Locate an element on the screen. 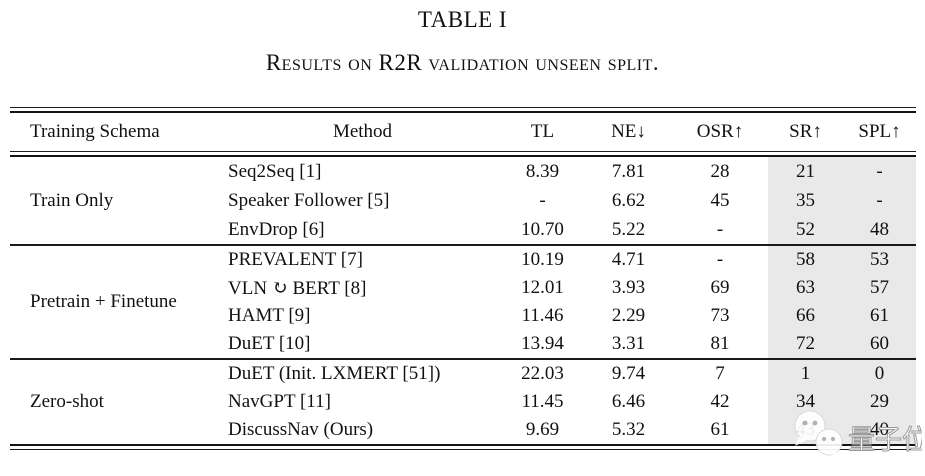 This screenshot has height=476, width=925. table-row: VLN ↻ BERT [8] 12.01 3.93 69 63 57 is located at coordinates (570, 288).